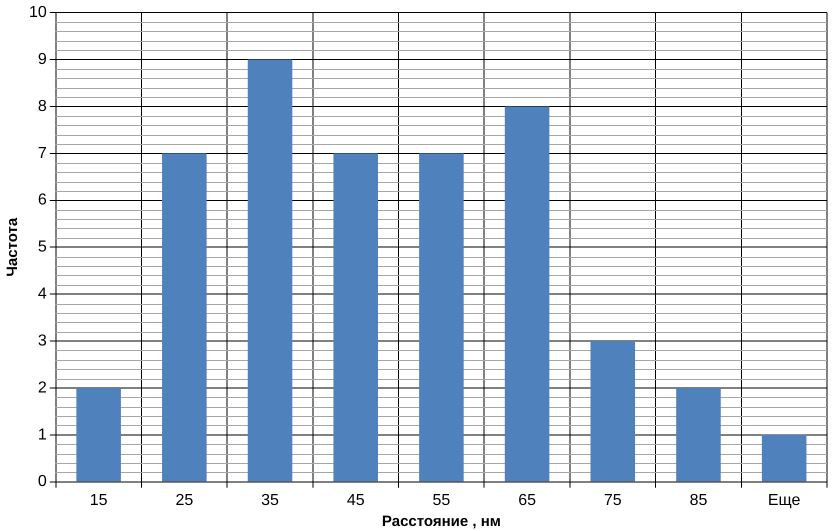 The image size is (835, 531). I want to click on y-axis-title: Частота, so click(13, 247).